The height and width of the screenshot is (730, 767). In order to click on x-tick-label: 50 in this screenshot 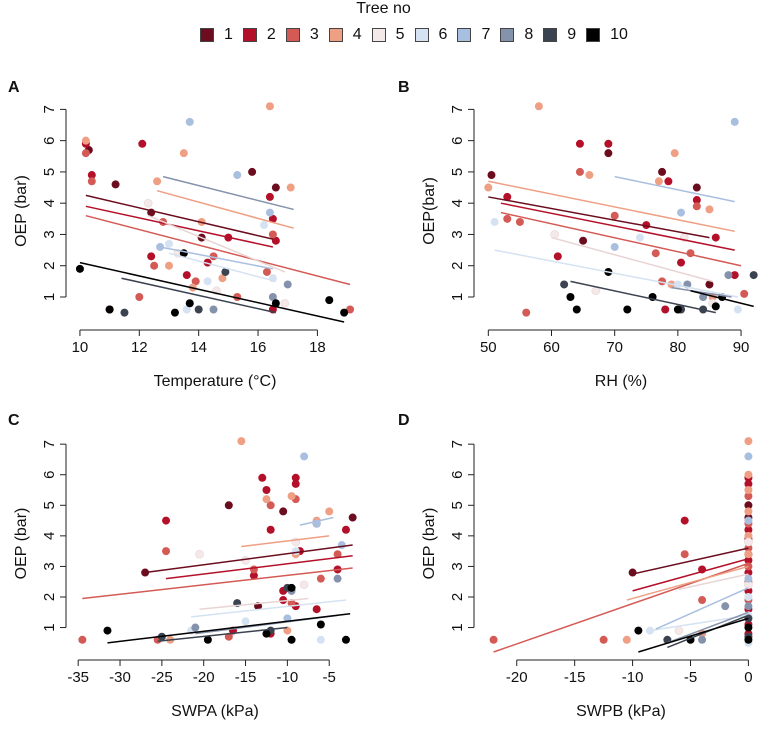, I will do `click(488, 347)`.